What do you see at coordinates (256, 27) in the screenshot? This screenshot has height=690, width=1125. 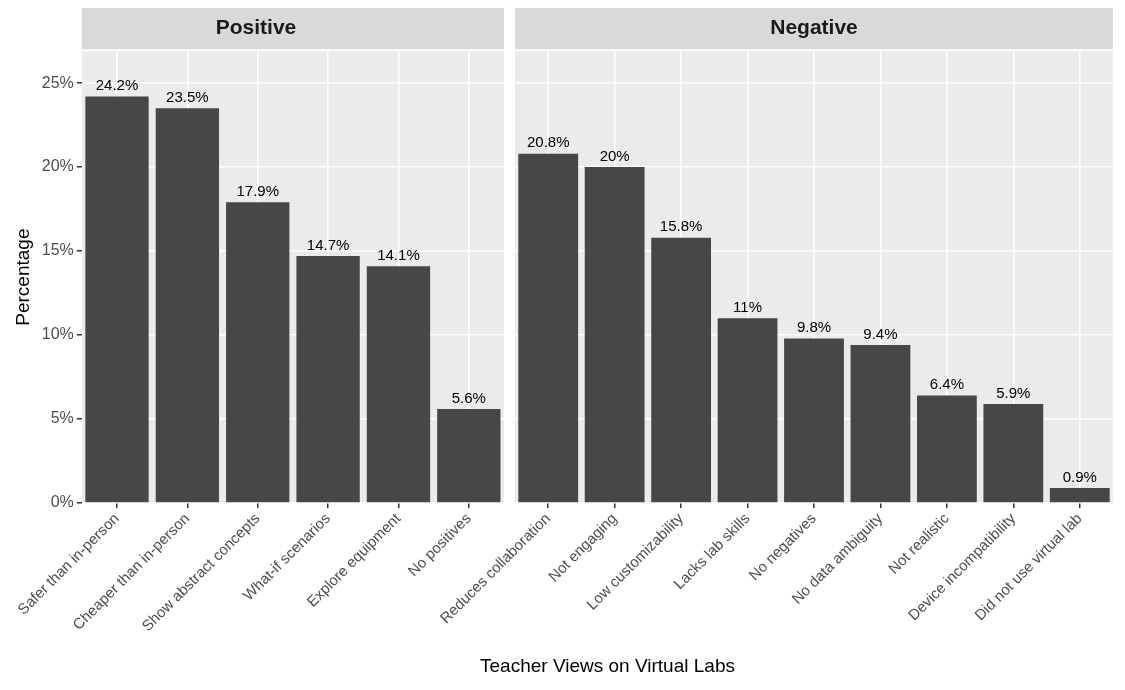 I see `chart-title: Positive` at bounding box center [256, 27].